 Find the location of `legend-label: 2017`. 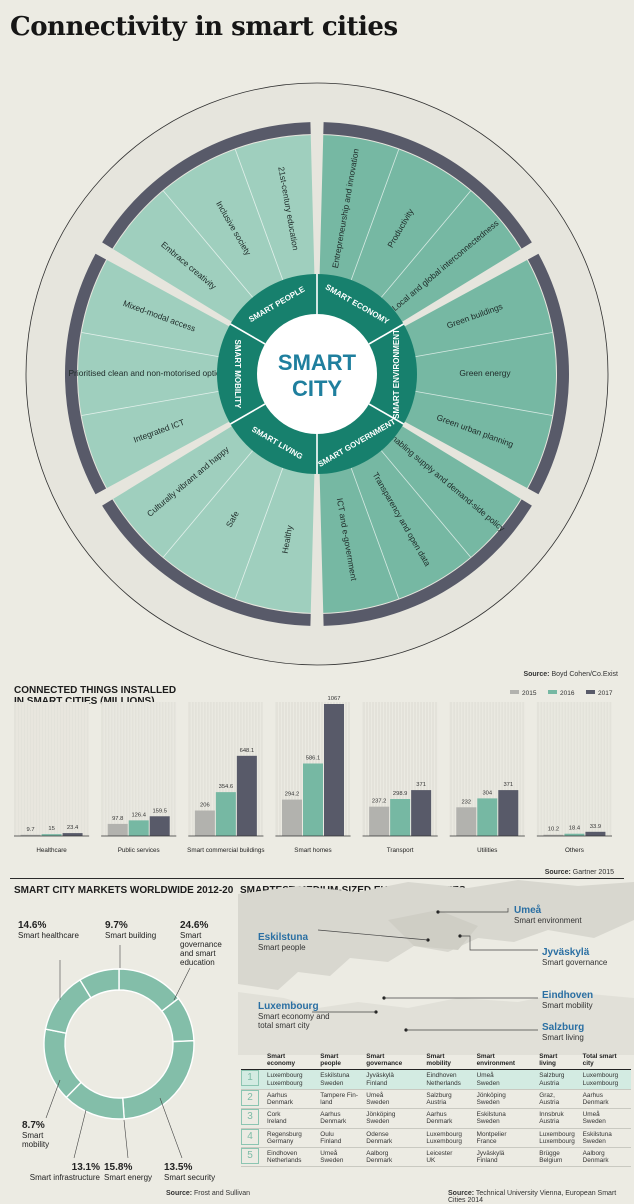

legend-label: 2017 is located at coordinates (605, 693).